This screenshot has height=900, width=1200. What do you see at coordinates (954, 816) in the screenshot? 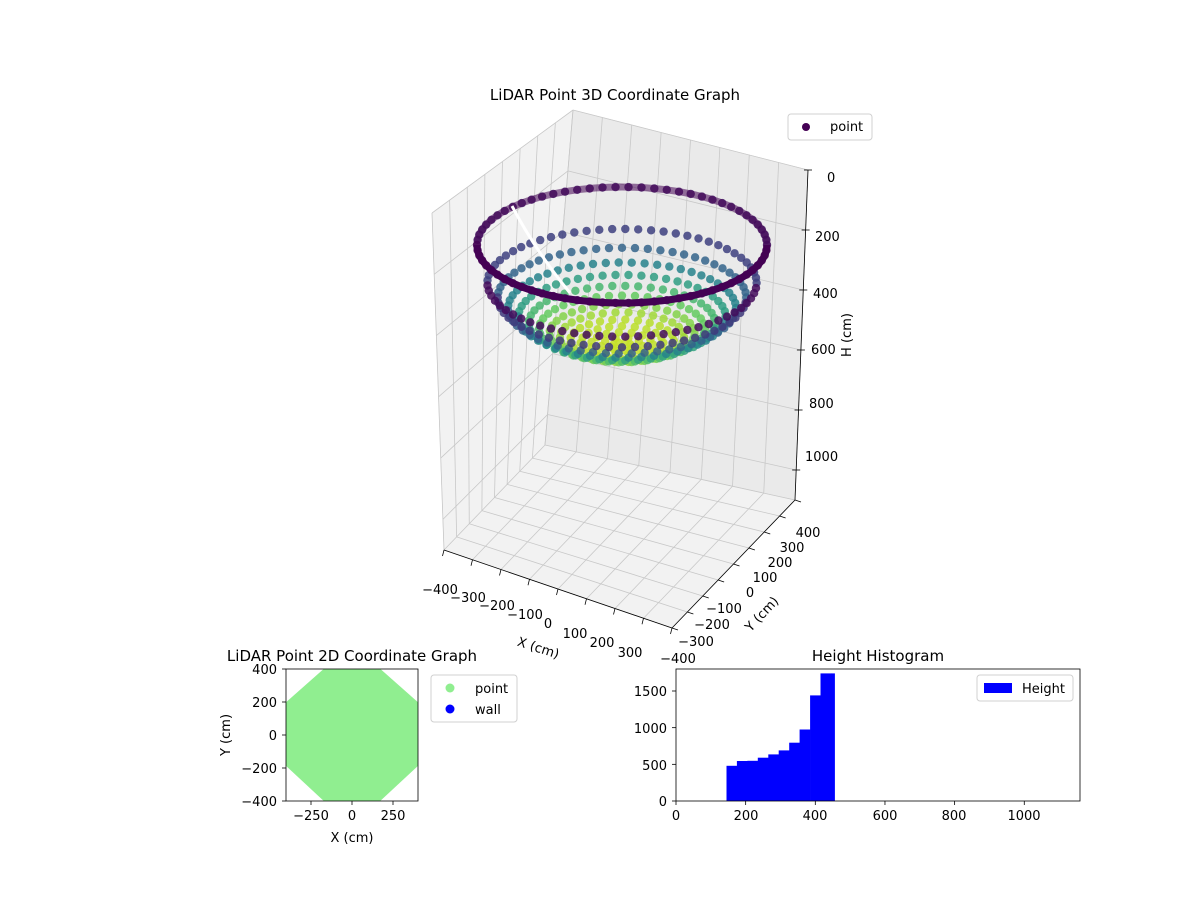
I see `x-tick-label: 800` at bounding box center [954, 816].